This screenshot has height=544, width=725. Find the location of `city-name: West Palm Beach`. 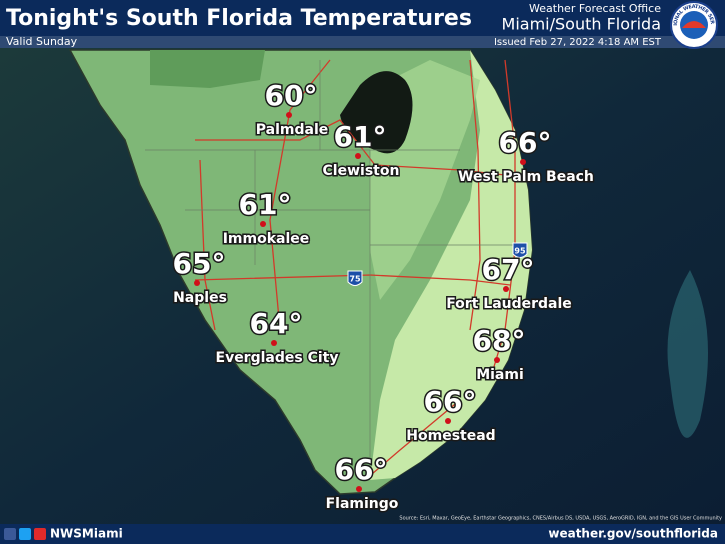

city-name: West Palm Beach is located at coordinates (526, 177).